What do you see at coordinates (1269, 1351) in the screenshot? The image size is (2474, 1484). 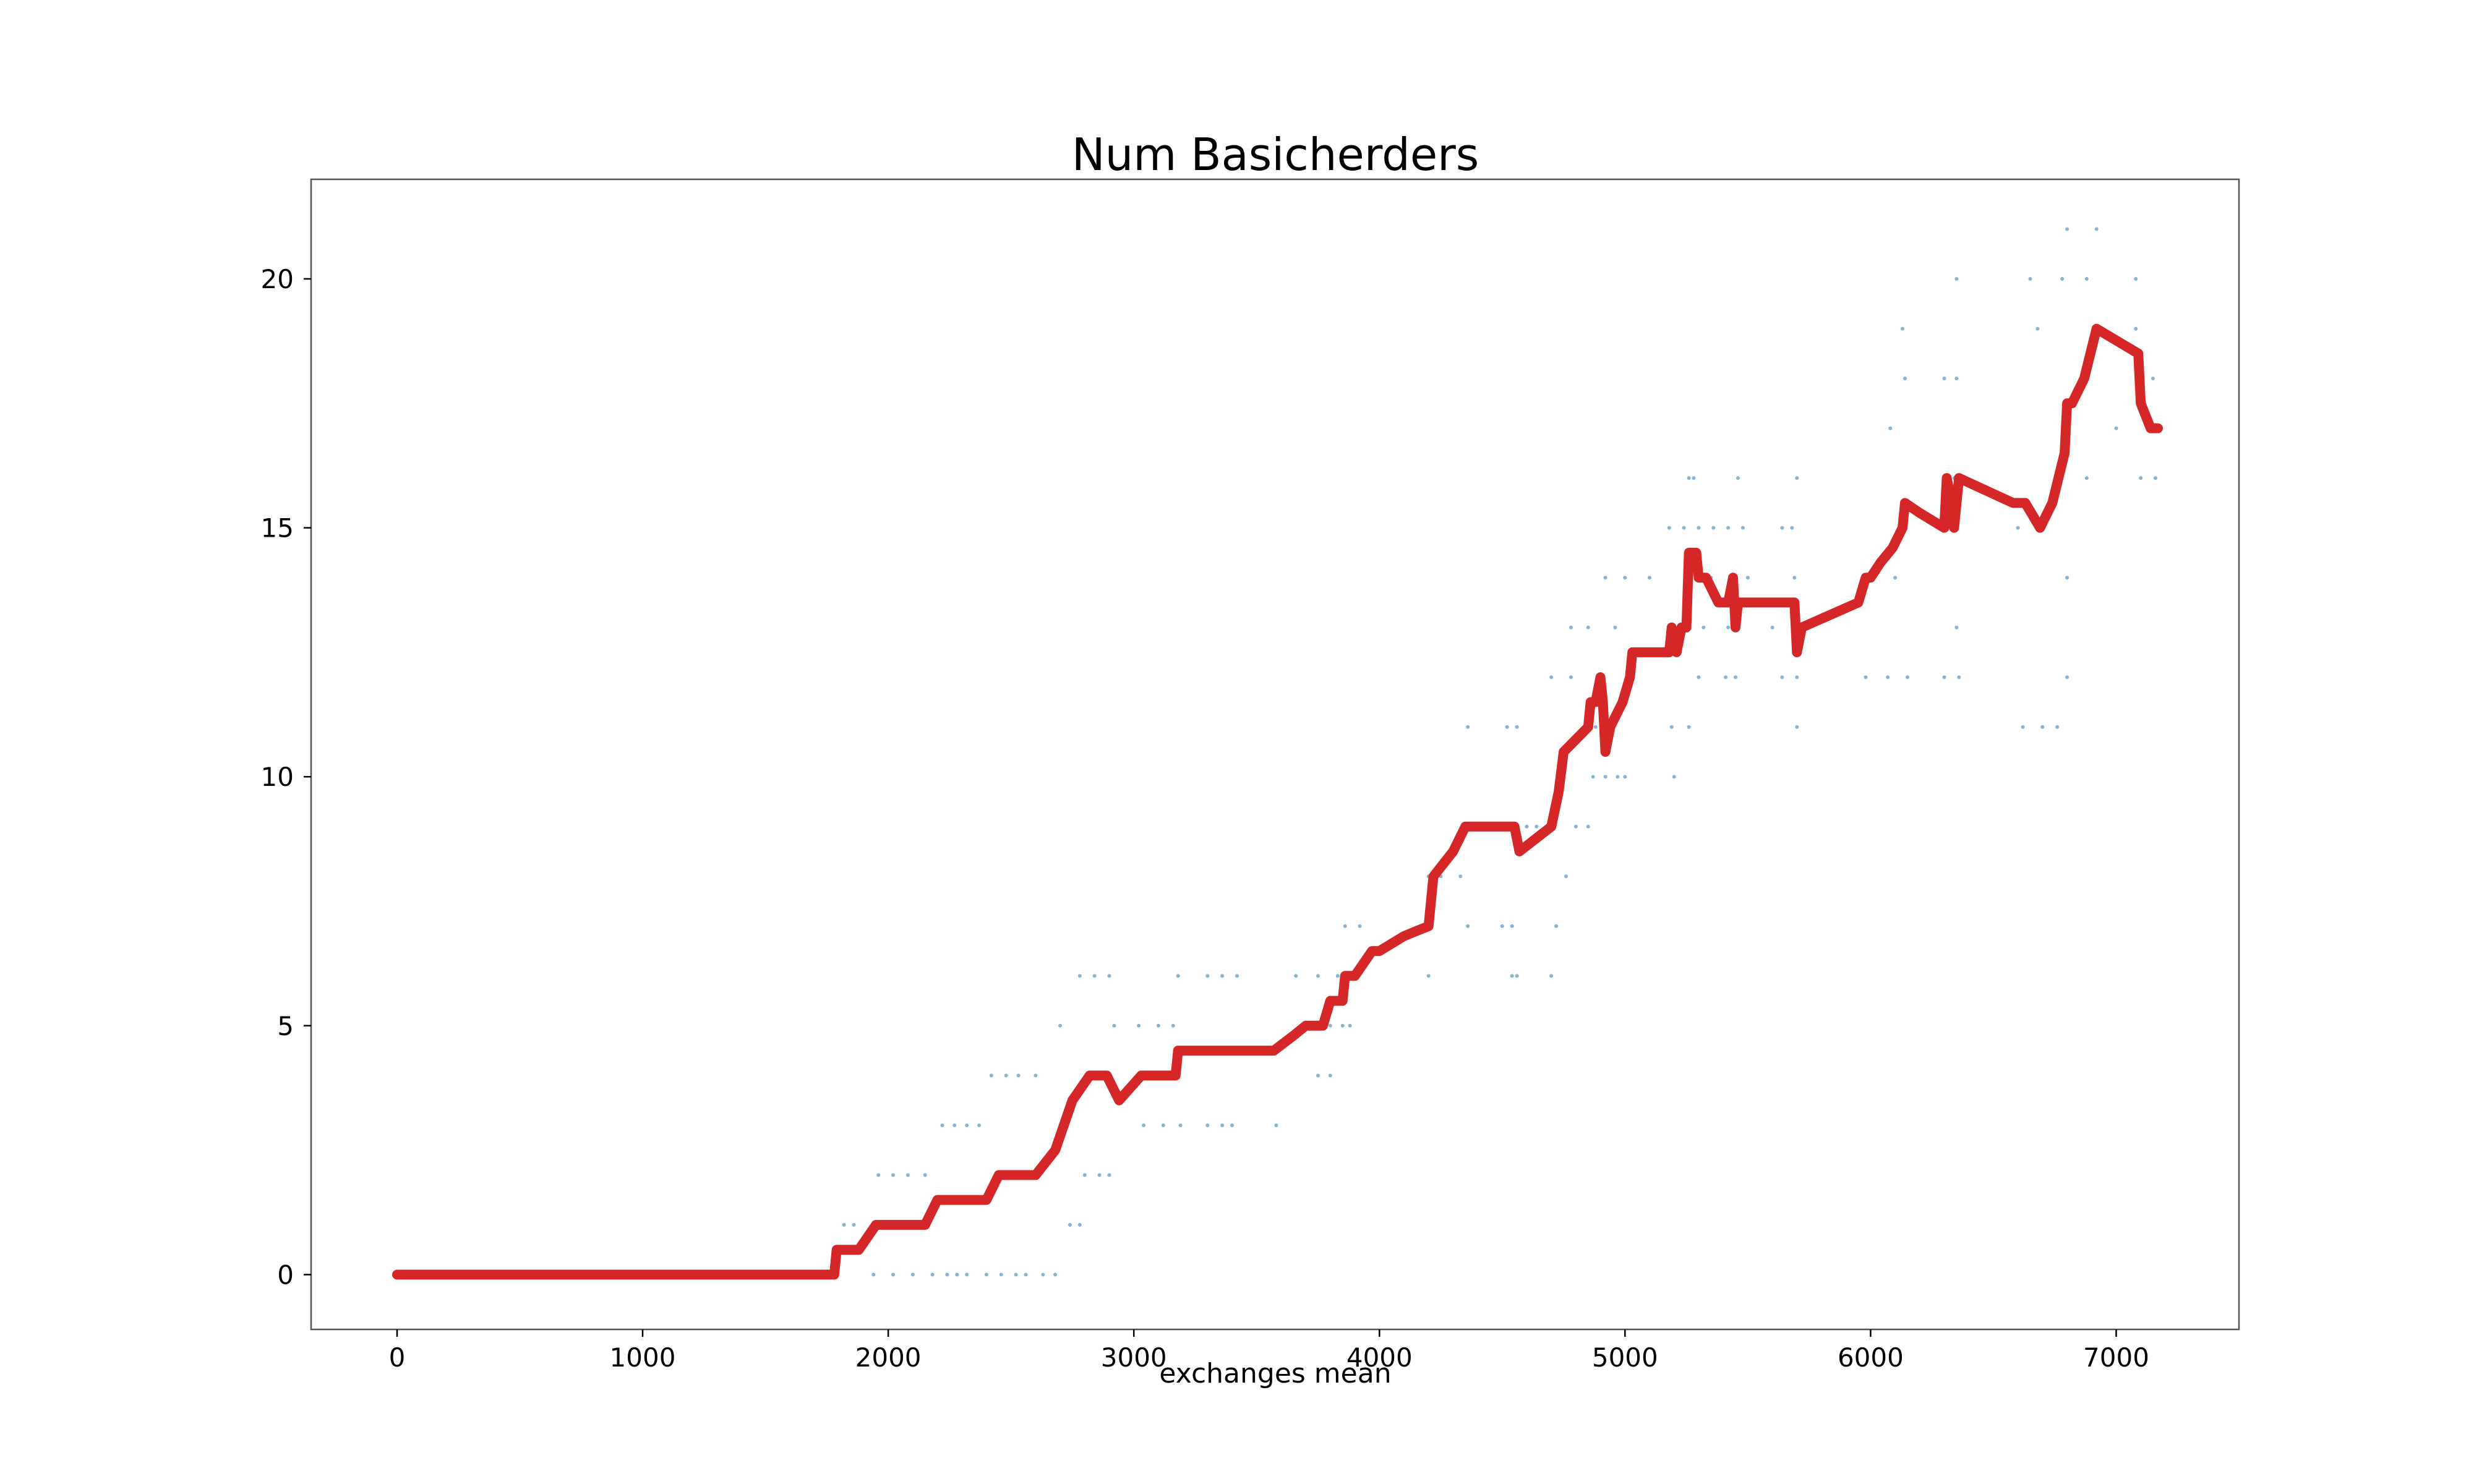 I see `x-axis-ticks: 0 1000 2000 3000 4000 5000 6000 7000` at bounding box center [1269, 1351].